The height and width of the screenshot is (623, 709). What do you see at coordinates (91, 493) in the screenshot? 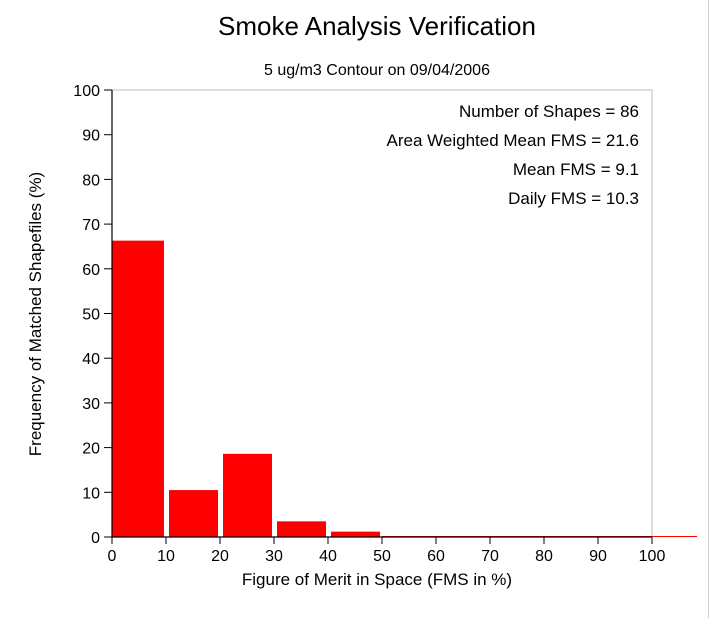
I see `y-tick-label: 10` at bounding box center [91, 493].